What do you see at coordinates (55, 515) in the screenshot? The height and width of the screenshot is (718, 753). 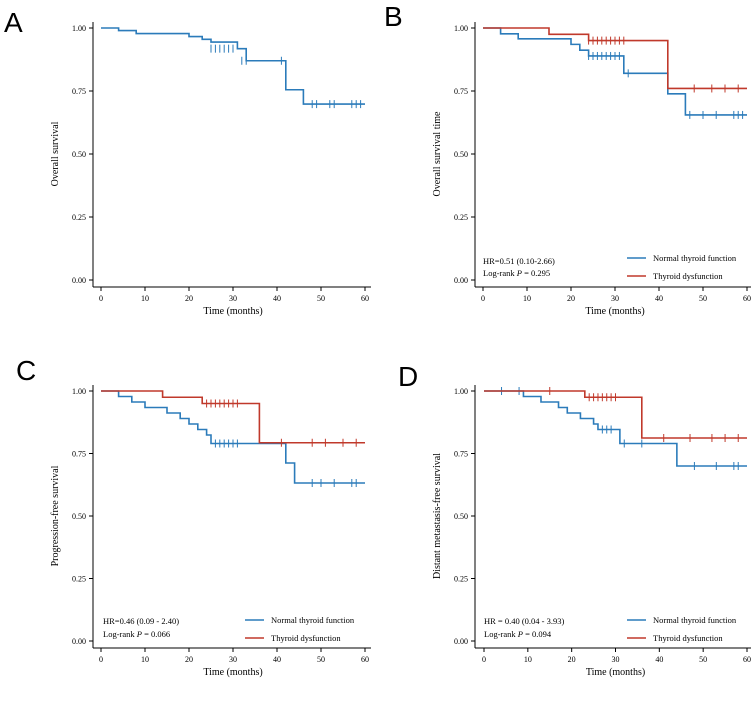 I see `y-axis-title: Progression-free survival` at bounding box center [55, 515].